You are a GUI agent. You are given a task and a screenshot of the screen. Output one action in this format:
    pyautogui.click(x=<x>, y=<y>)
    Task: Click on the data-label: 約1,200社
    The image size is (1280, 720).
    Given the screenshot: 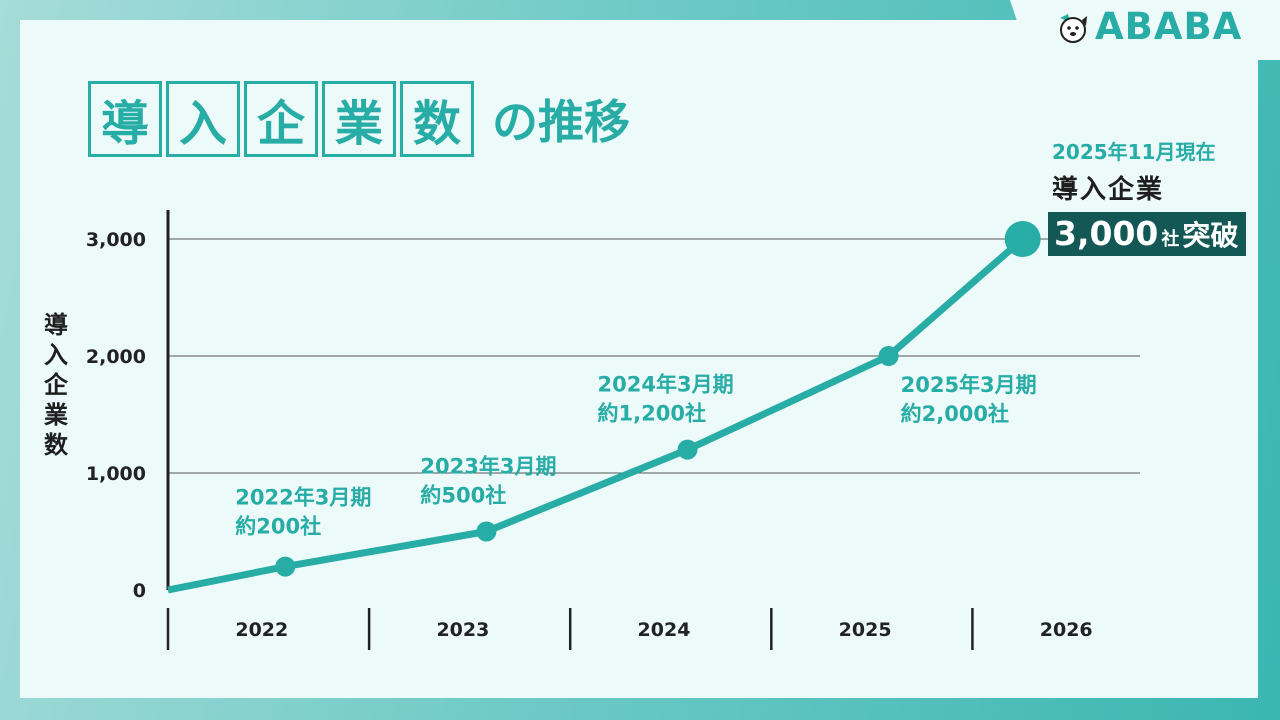 What is the action you would take?
    pyautogui.click(x=652, y=414)
    